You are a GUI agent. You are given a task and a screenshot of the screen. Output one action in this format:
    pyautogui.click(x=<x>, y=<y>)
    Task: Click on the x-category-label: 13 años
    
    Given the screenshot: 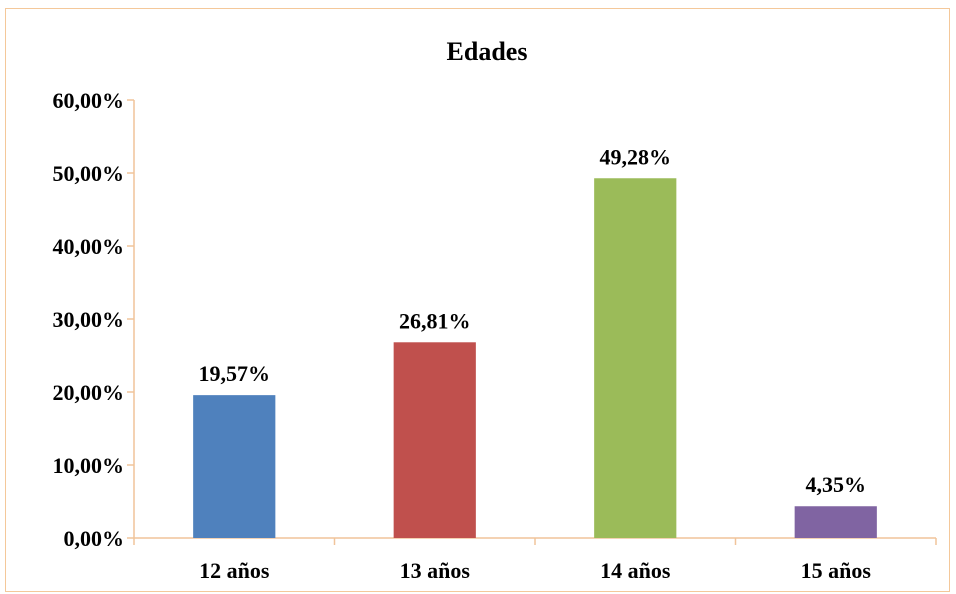 What is the action you would take?
    pyautogui.click(x=435, y=570)
    